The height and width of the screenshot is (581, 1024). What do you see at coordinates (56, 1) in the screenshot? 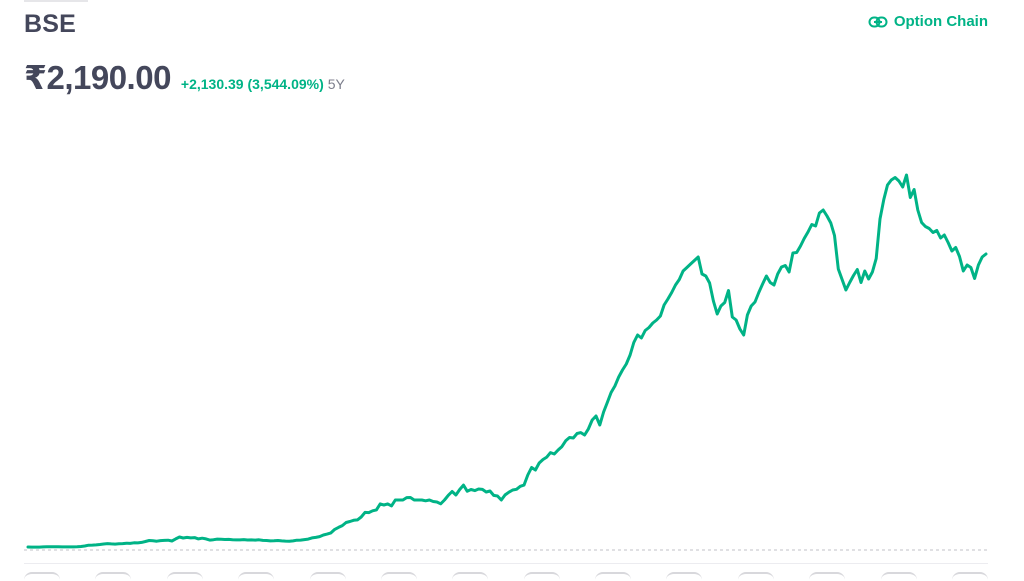
I see `top-divider` at bounding box center [56, 1].